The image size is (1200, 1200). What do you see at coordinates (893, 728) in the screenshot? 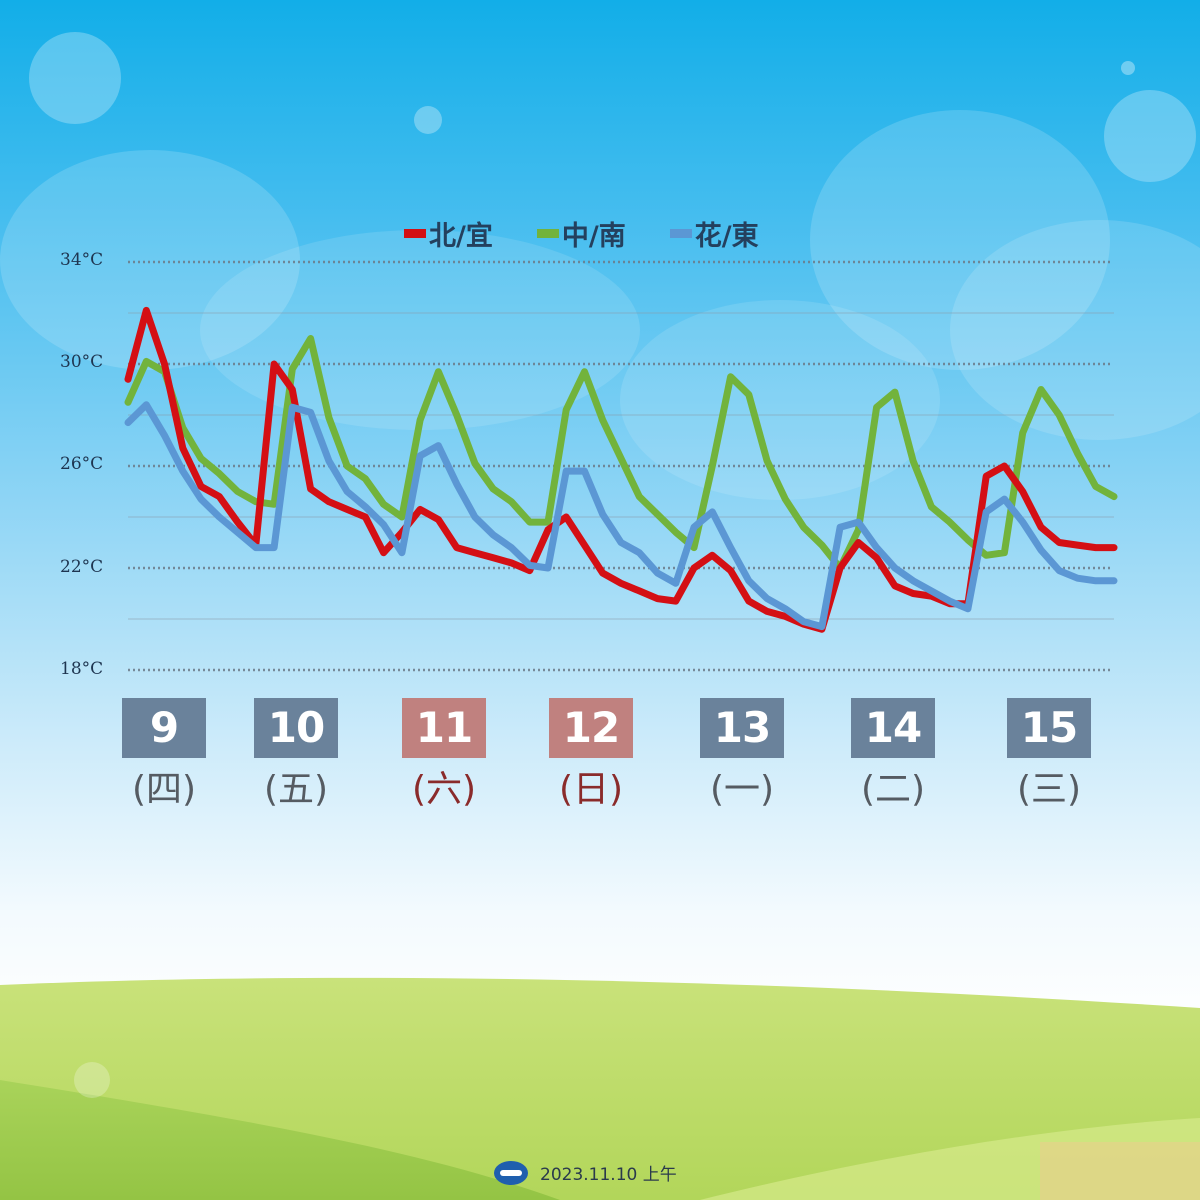
I see `day-number-box: 14` at bounding box center [893, 728].